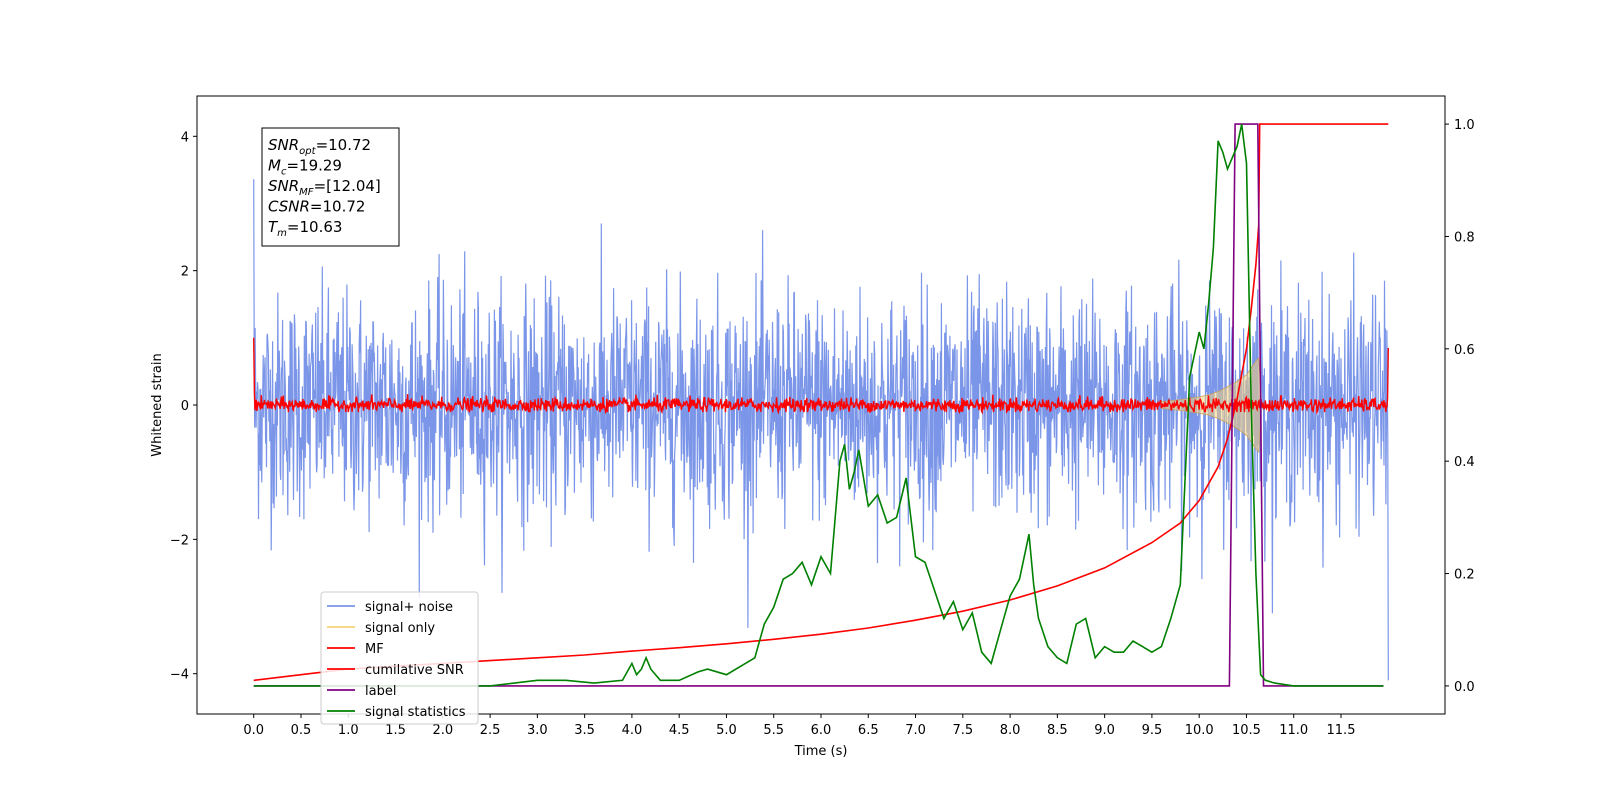  I want to click on x-tick-label: 10.0, so click(1199, 730).